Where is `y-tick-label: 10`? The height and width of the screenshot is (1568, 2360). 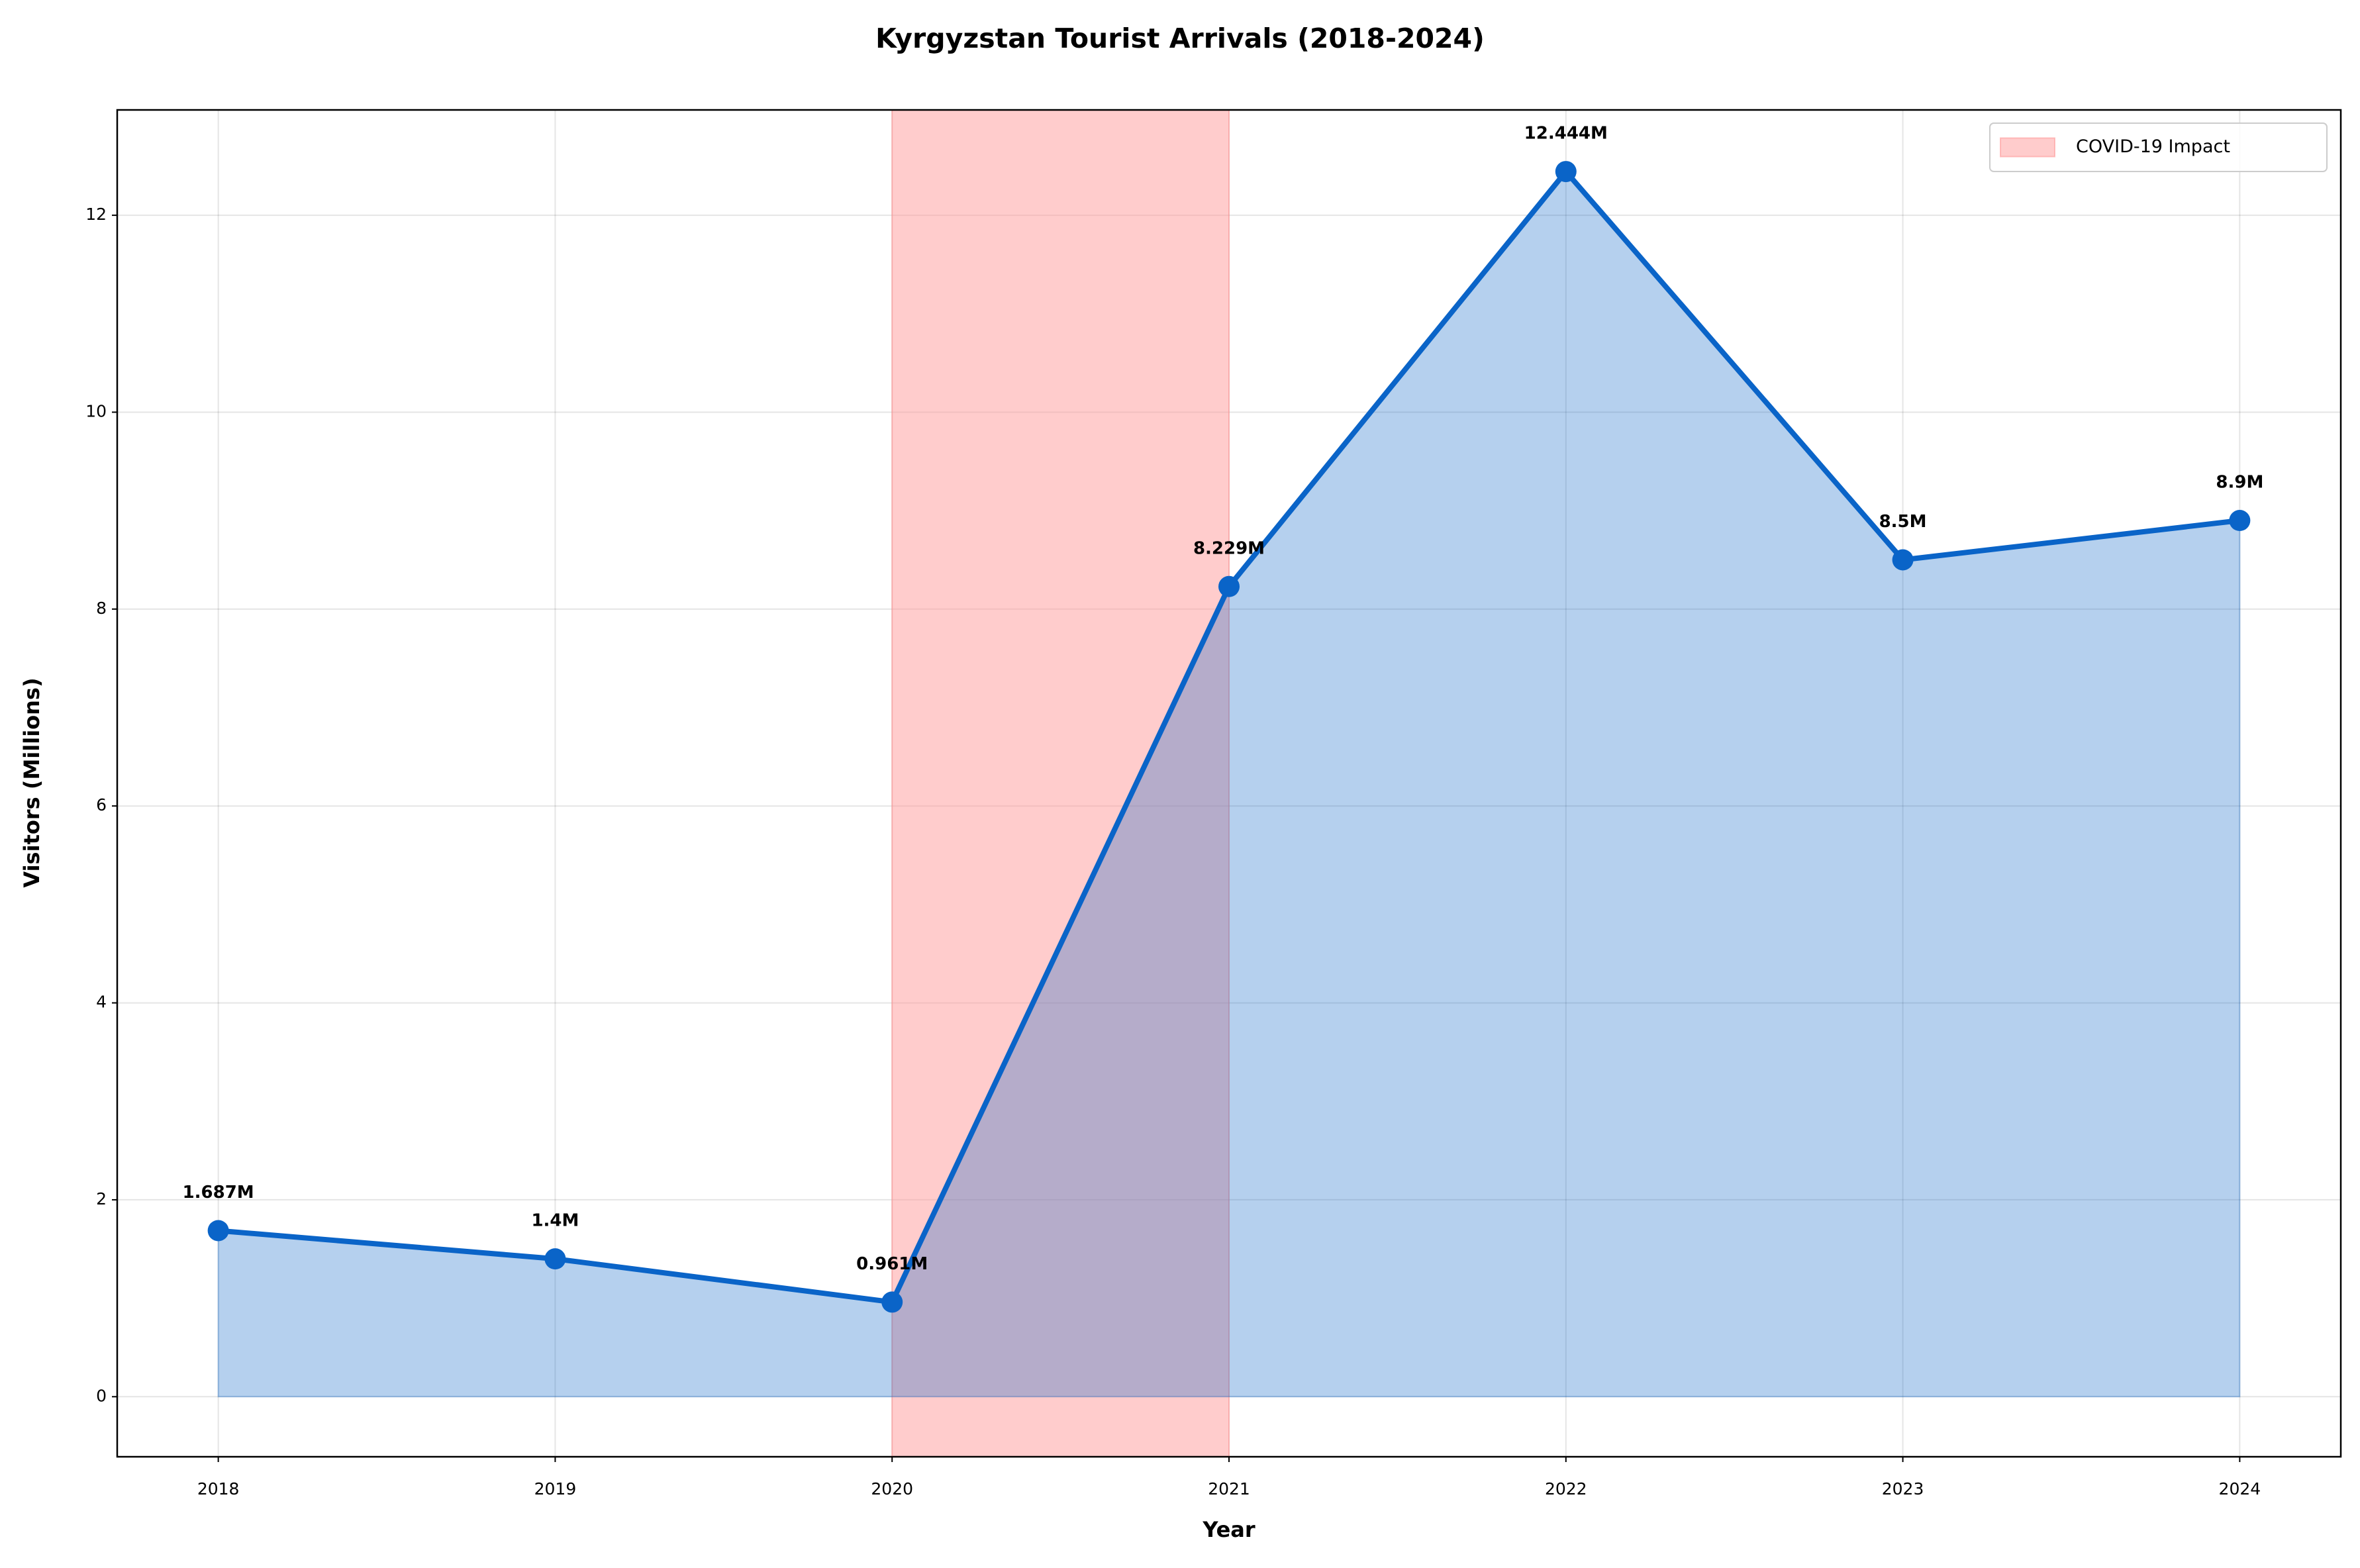 y-tick-label: 10 is located at coordinates (96, 410).